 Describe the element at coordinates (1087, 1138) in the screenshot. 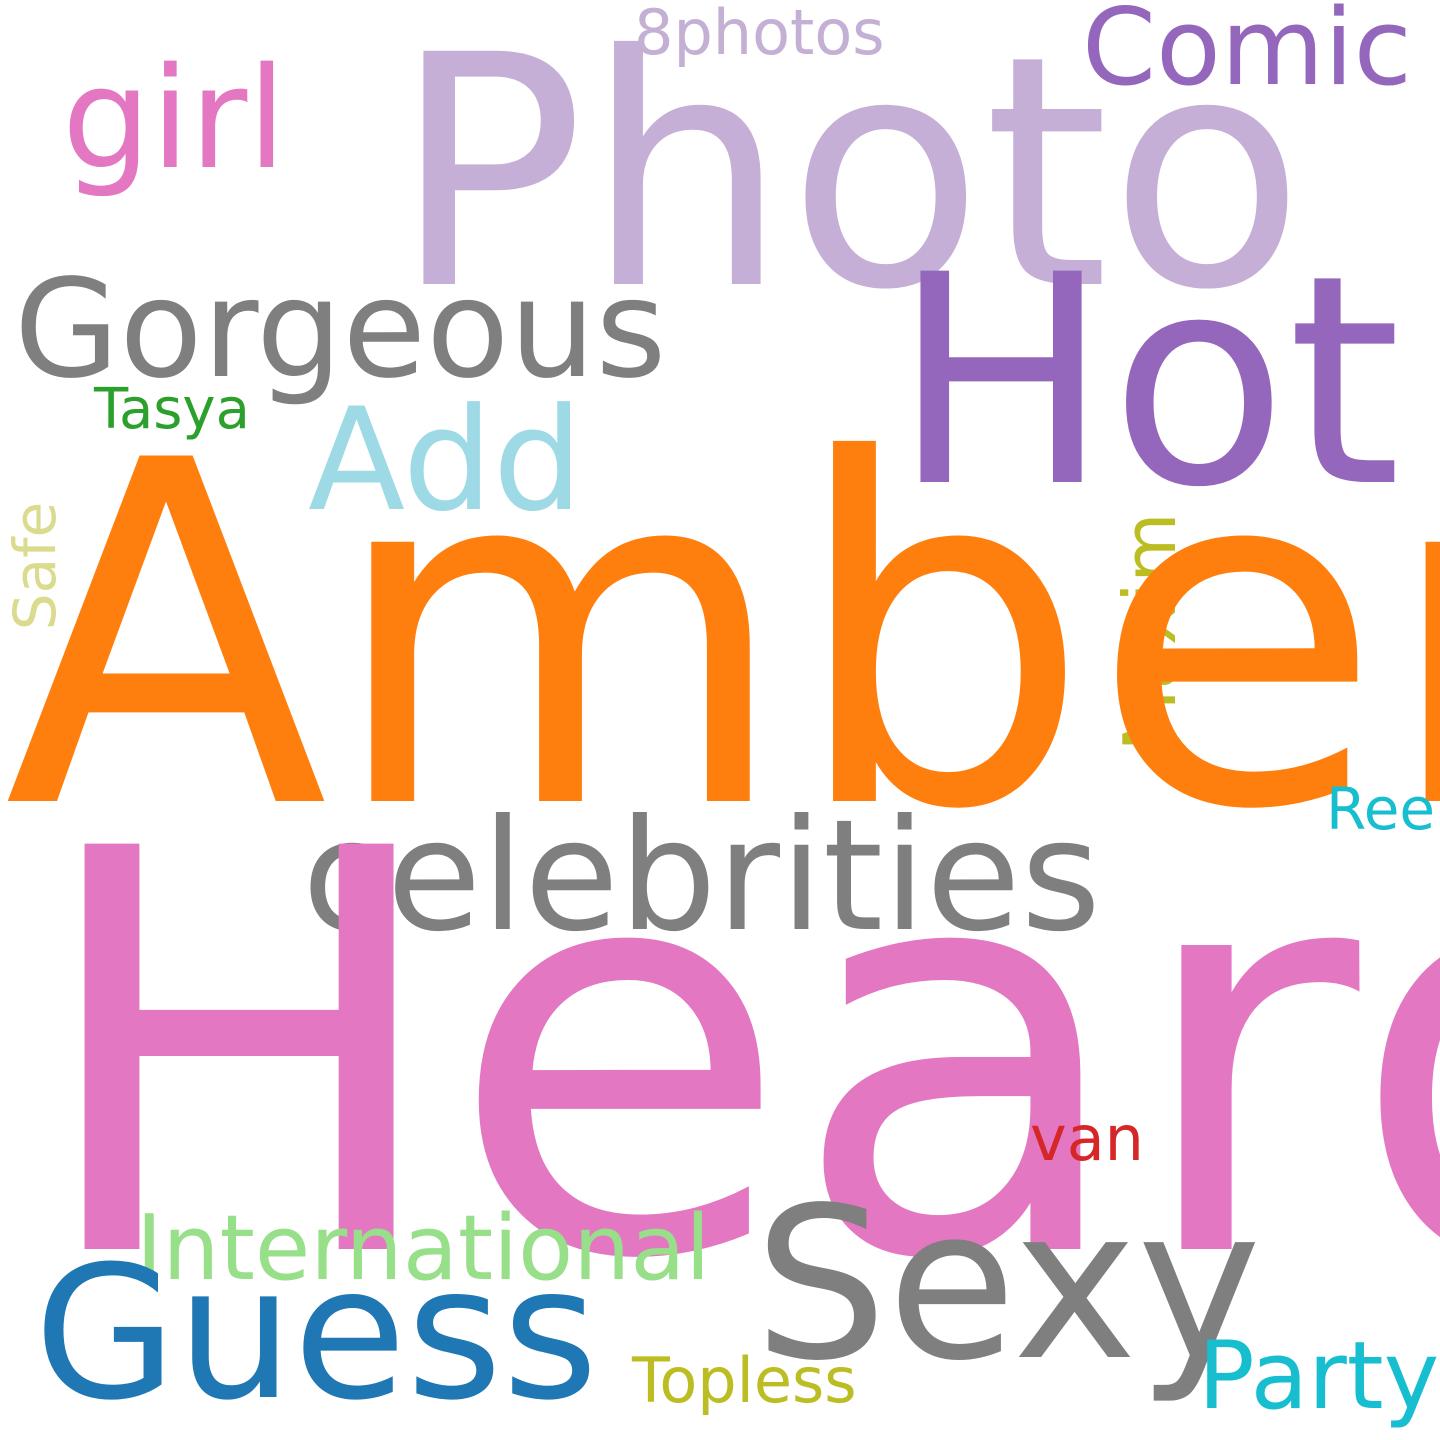

I see `word-van: van` at that location.